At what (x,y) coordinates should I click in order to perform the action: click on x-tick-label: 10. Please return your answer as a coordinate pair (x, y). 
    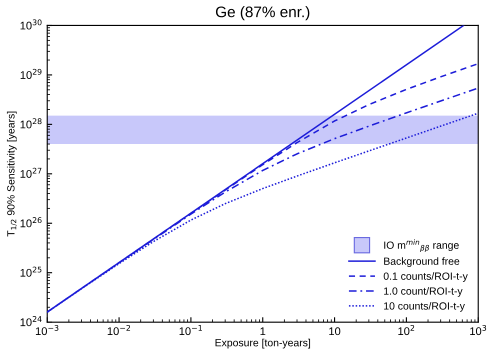
    Looking at the image, I should click on (334, 331).